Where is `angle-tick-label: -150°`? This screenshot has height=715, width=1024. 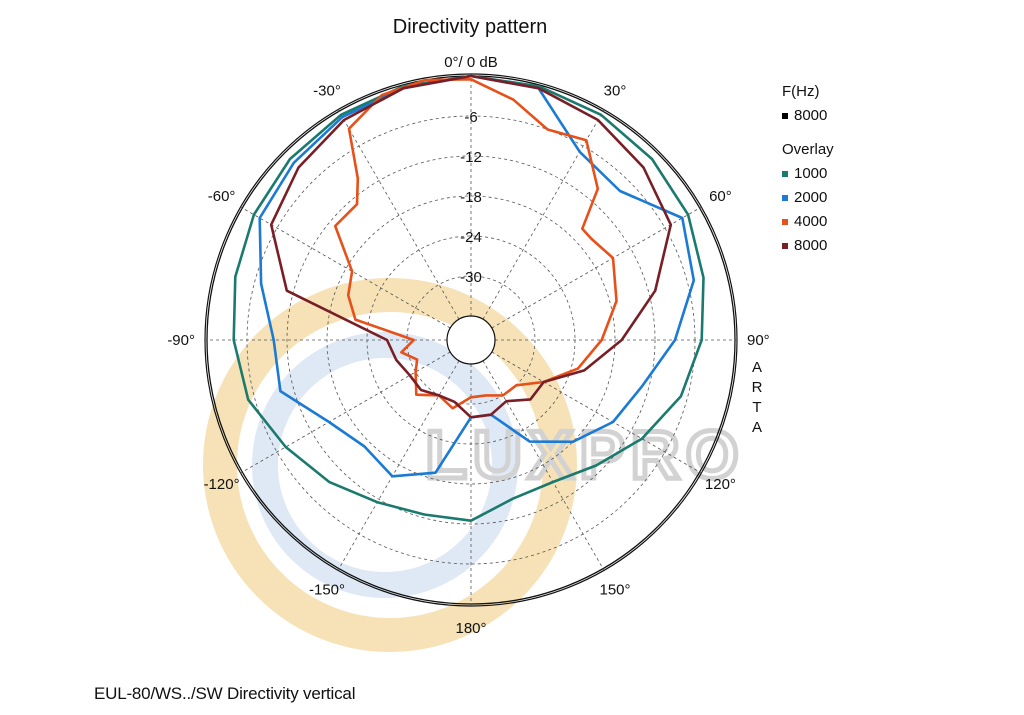 angle-tick-label: -150° is located at coordinates (327, 589).